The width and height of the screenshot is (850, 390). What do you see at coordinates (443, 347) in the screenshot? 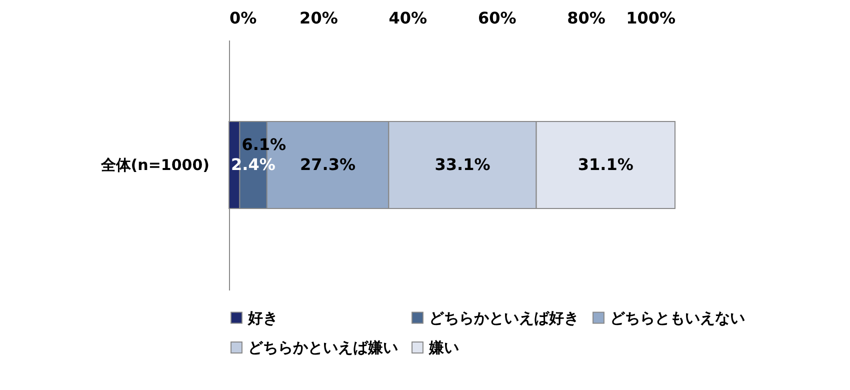
I see `legend-label: 嫌い` at bounding box center [443, 347].